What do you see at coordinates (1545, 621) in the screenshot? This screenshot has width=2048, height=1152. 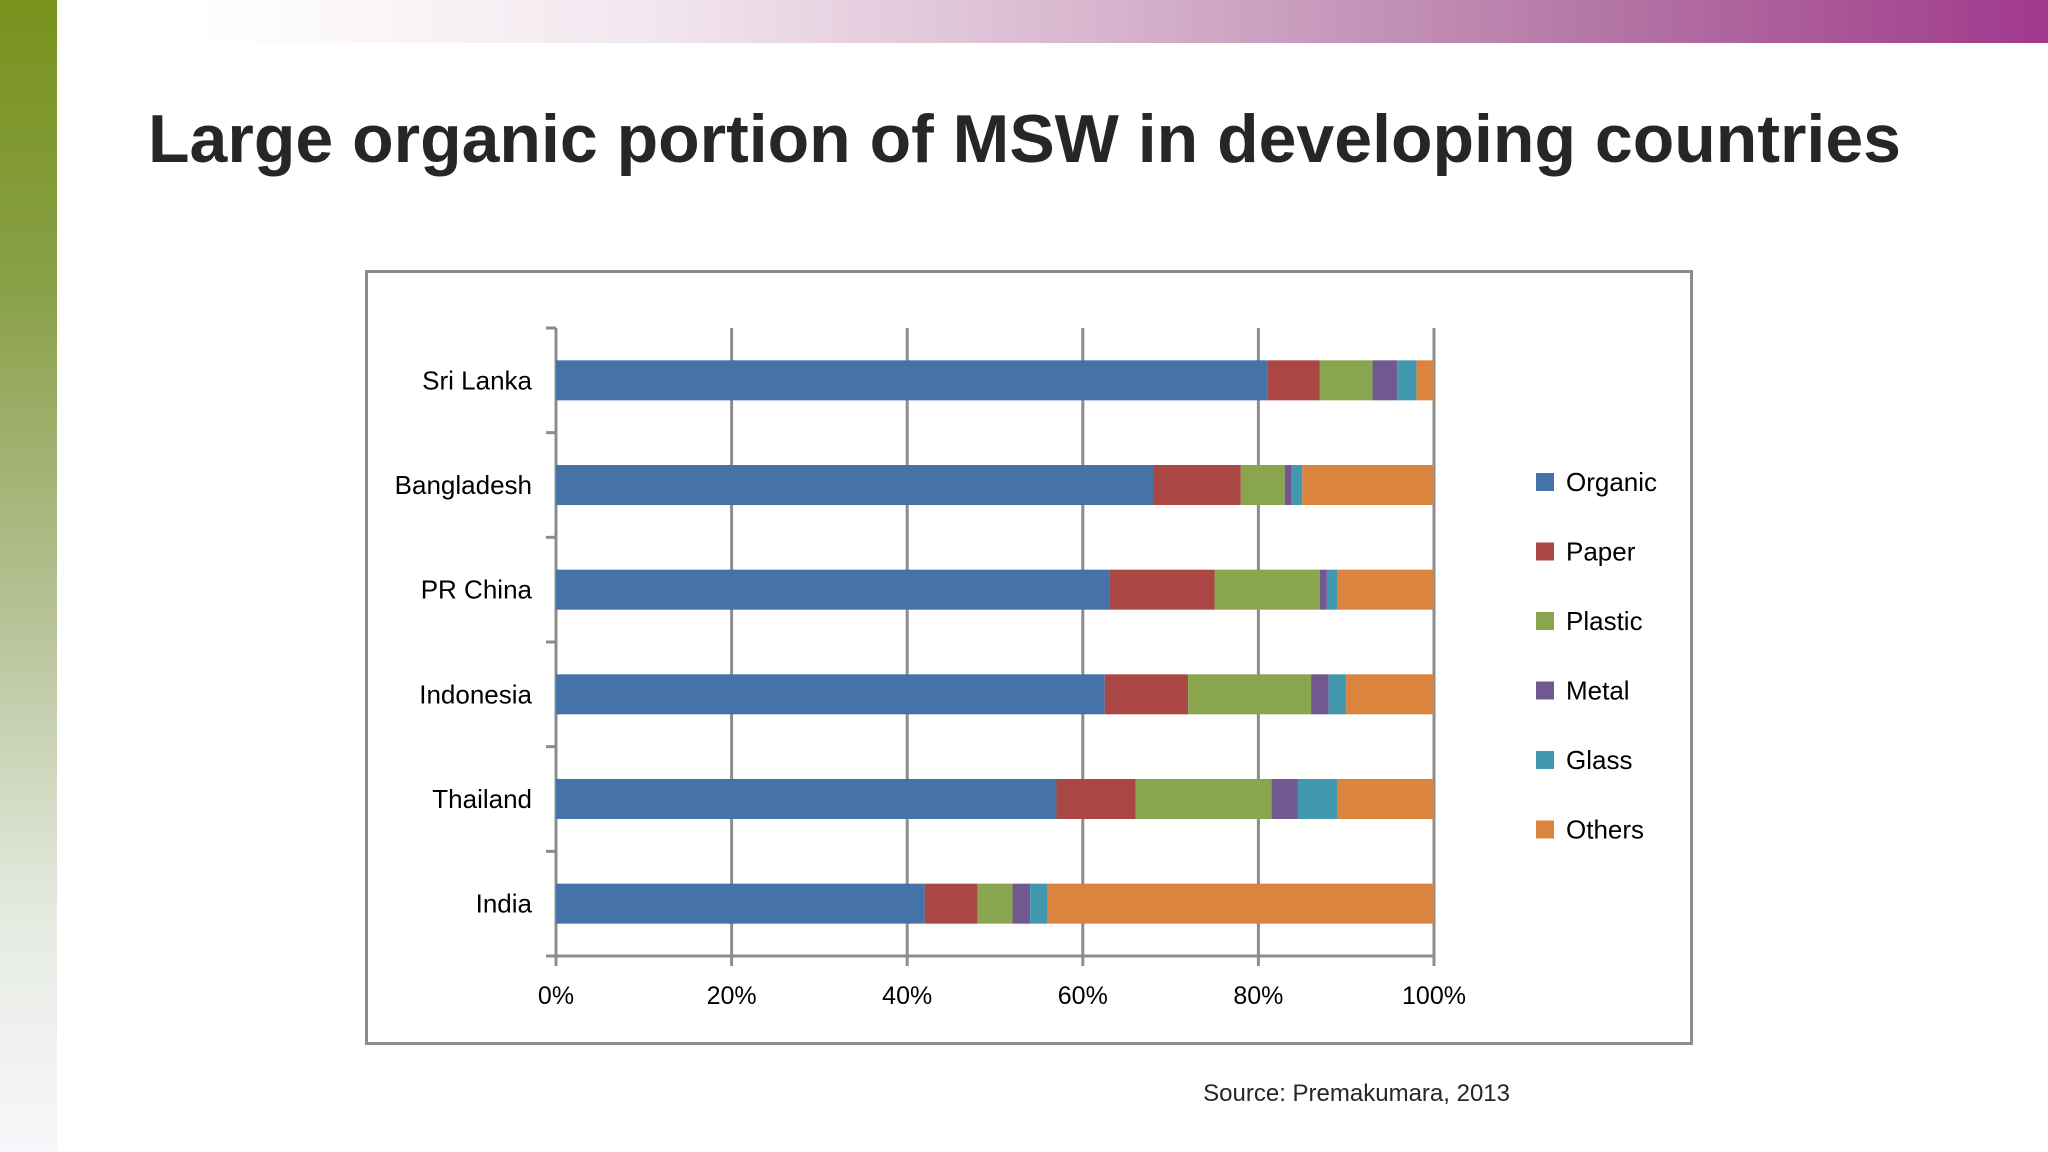 I see `legend-swatch-plastic` at bounding box center [1545, 621].